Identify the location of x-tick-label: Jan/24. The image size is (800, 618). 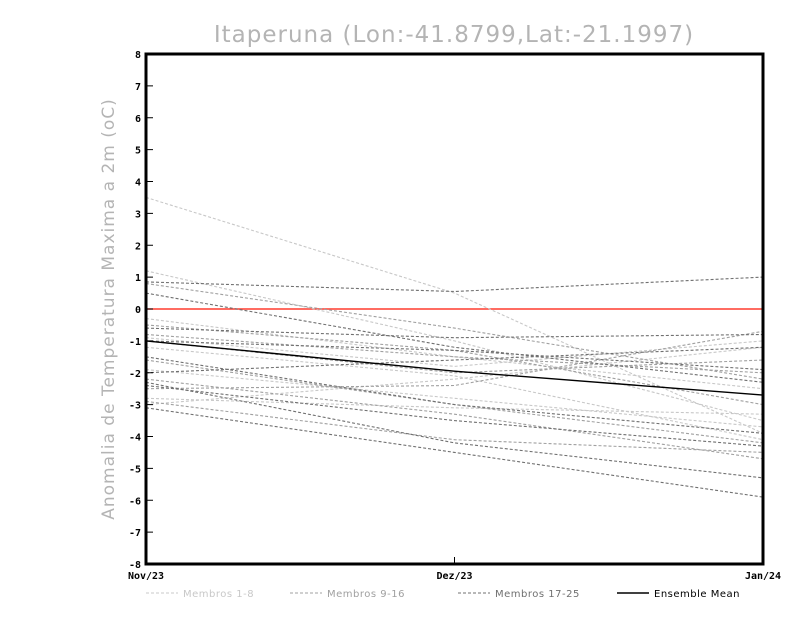
(763, 576).